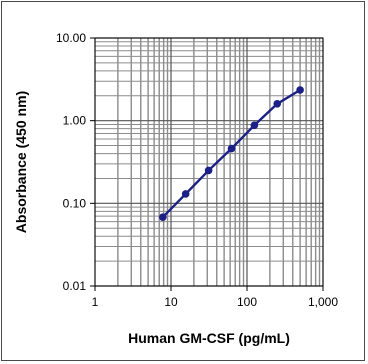  Describe the element at coordinates (215, 297) in the screenshot. I see `x-axis-ticks: 1 10 100 1,000` at that location.